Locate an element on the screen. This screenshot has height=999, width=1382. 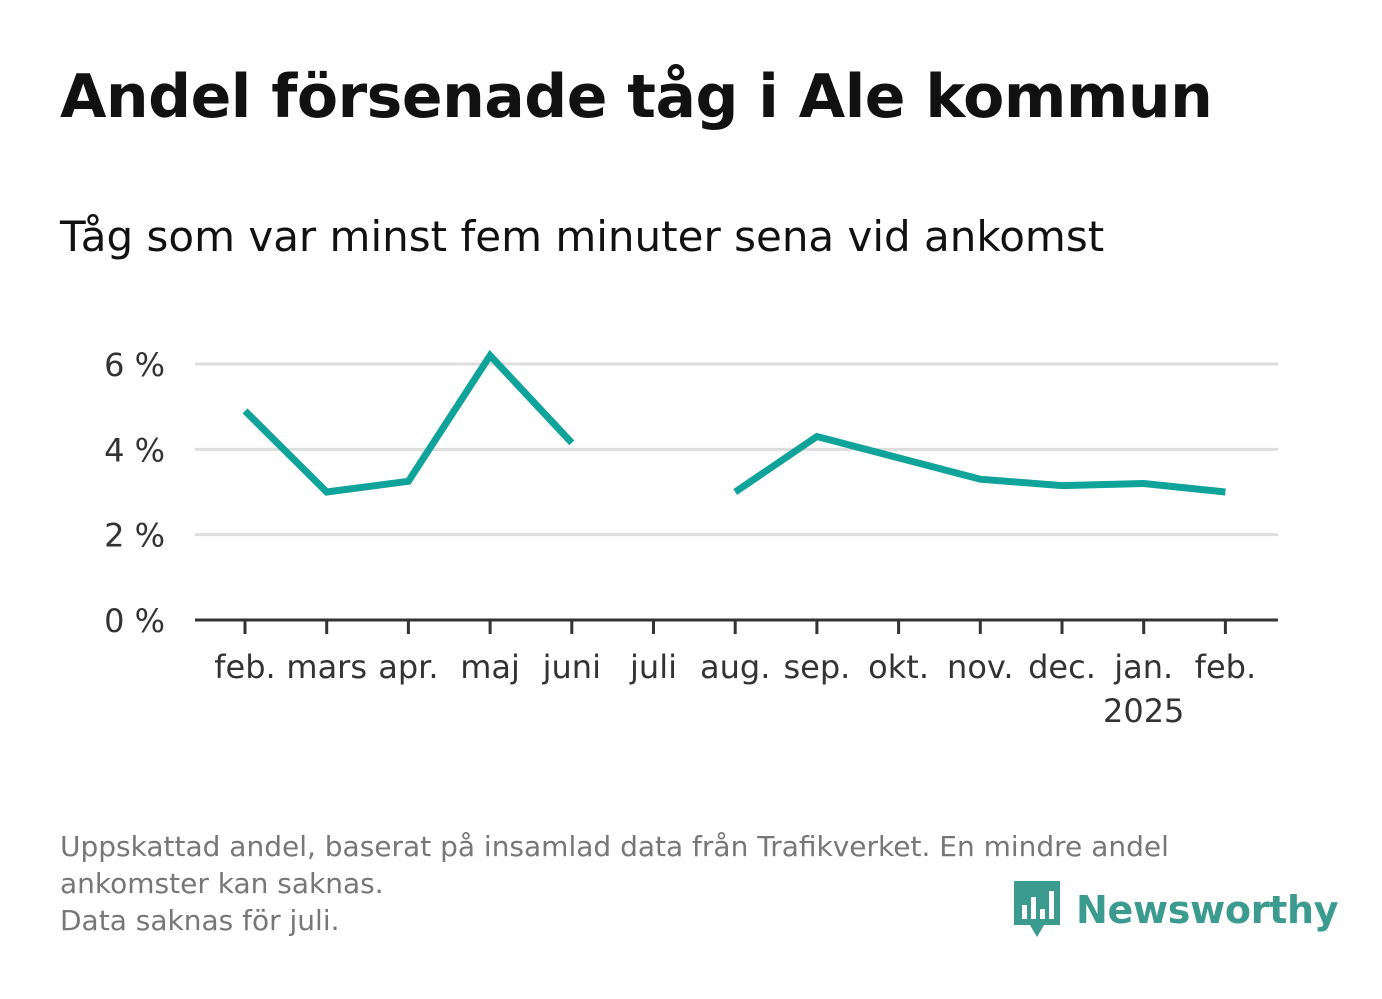
x-tick-label: aug. is located at coordinates (735, 667).